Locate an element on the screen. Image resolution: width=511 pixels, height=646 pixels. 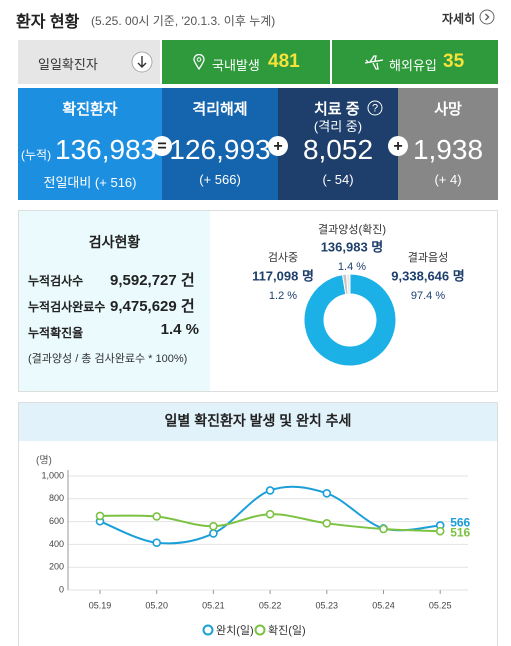
y-tick-label: 0 is located at coordinates (61, 589).